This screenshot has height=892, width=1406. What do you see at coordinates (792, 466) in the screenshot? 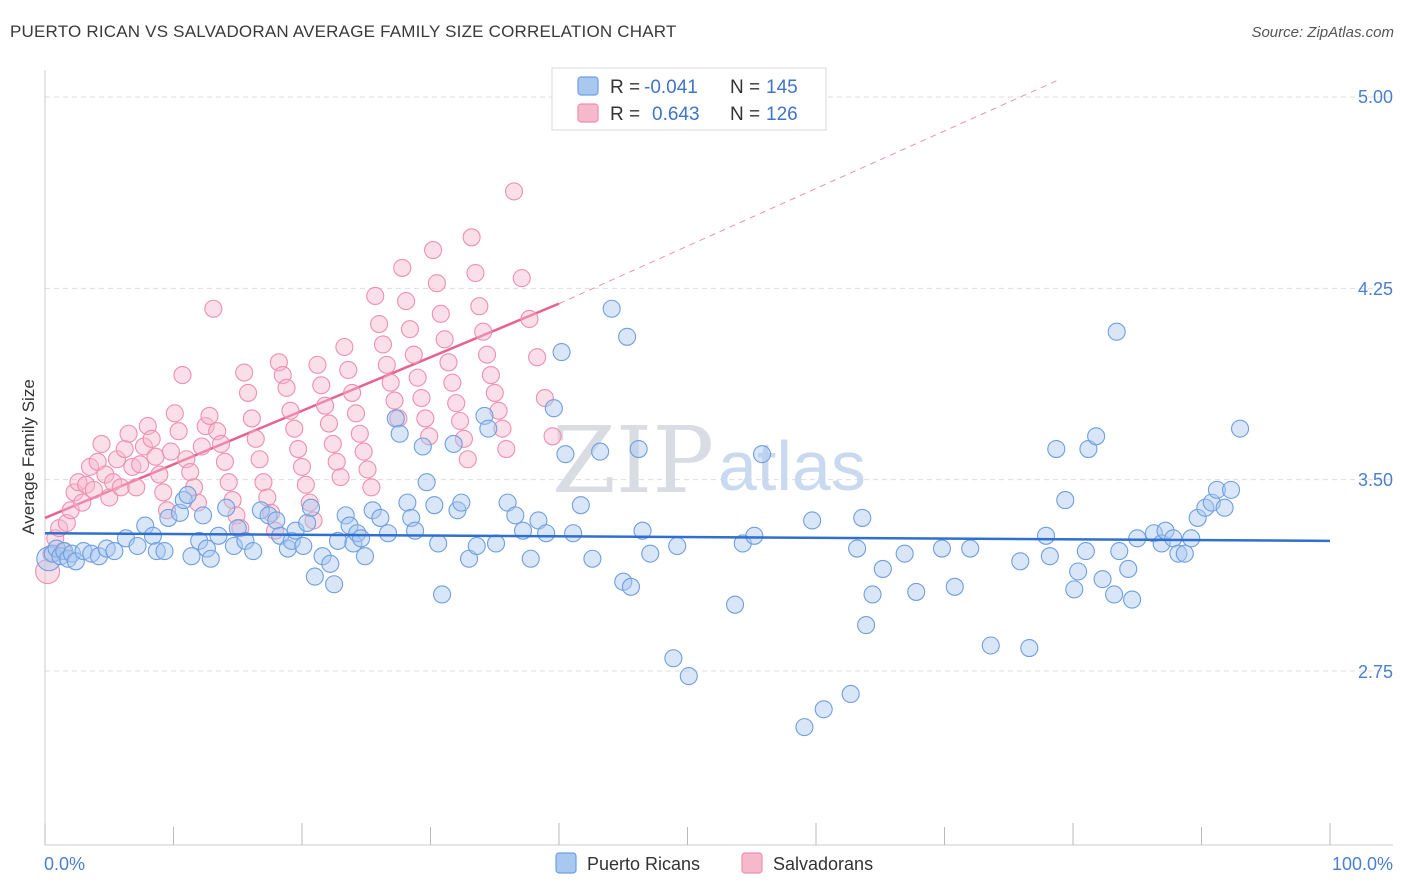
I see `watermark-atlas: atlas` at bounding box center [792, 466].